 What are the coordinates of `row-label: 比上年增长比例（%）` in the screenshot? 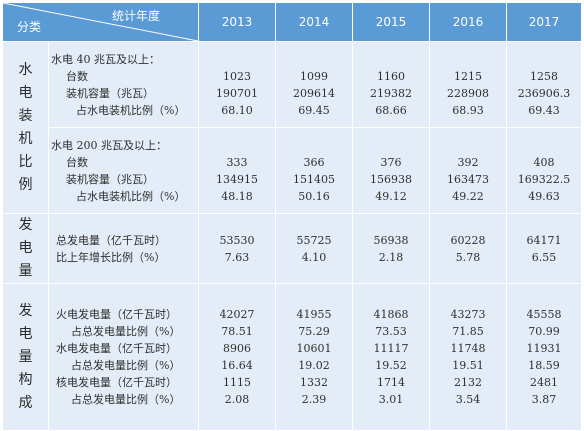 It's located at (111, 257).